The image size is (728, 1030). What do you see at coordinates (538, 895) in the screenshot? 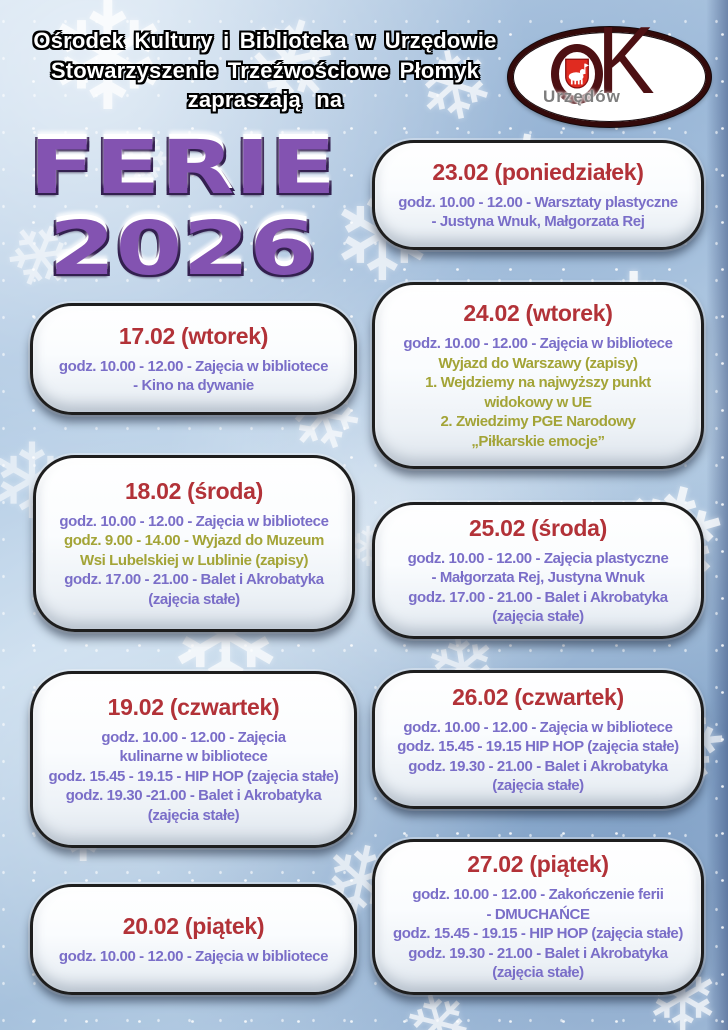
I see `schedule-line: godz. 10.00 - 12.00 - Zakończenie ferii` at bounding box center [538, 895].